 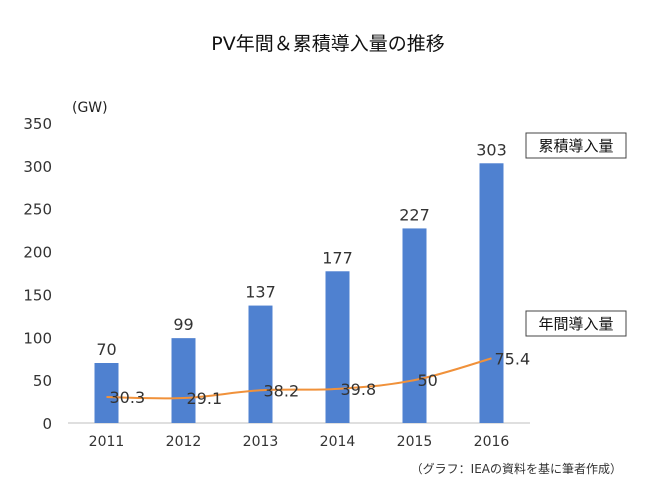 I want to click on legend-cumulative: 累積導入量, so click(x=576, y=145).